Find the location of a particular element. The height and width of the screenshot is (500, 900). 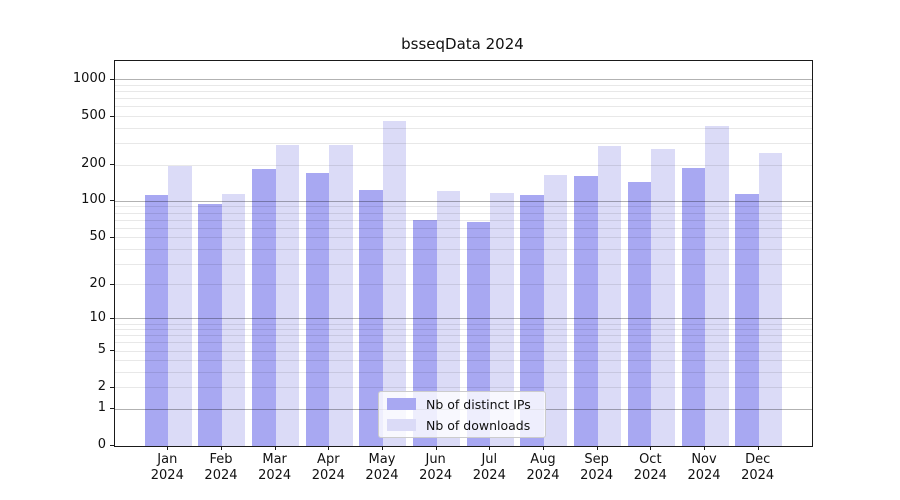

x-tick-label: Nov 2024 is located at coordinates (704, 468).